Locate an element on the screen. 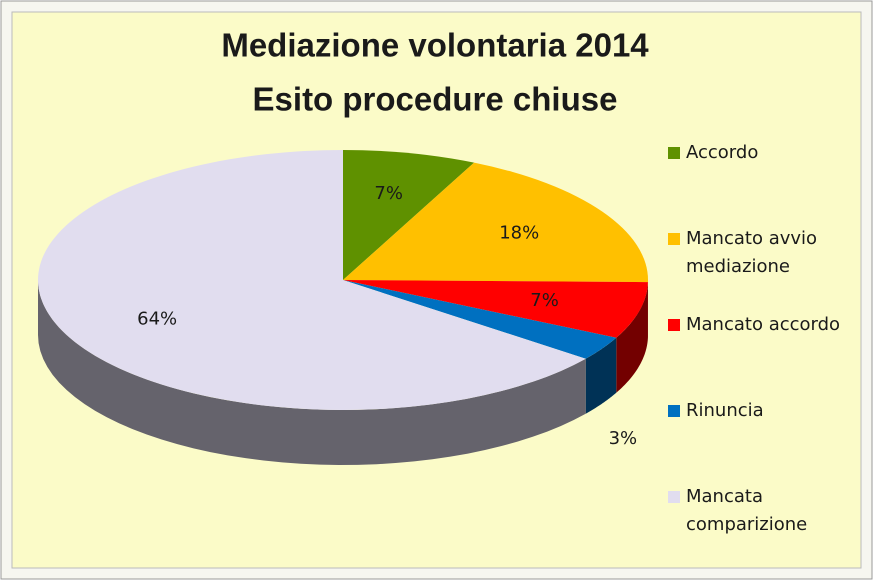 This screenshot has width=873, height=580. data-label: 18% is located at coordinates (519, 232).